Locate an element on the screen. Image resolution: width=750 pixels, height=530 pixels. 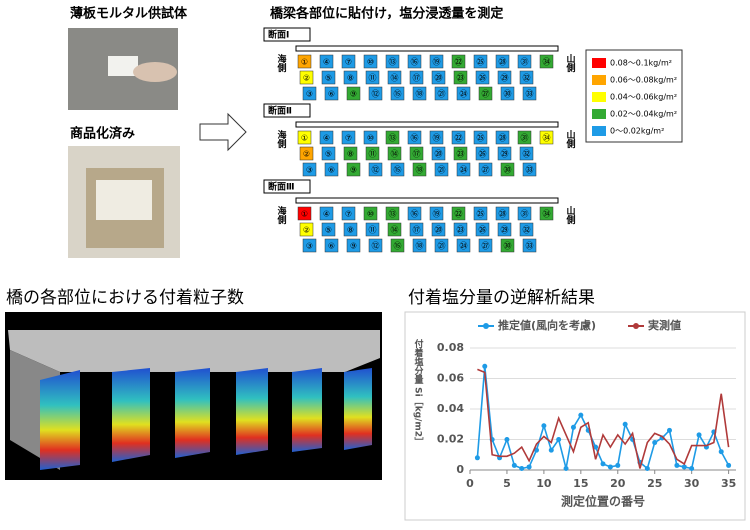
pier-panels is located at coordinates (206, 419).